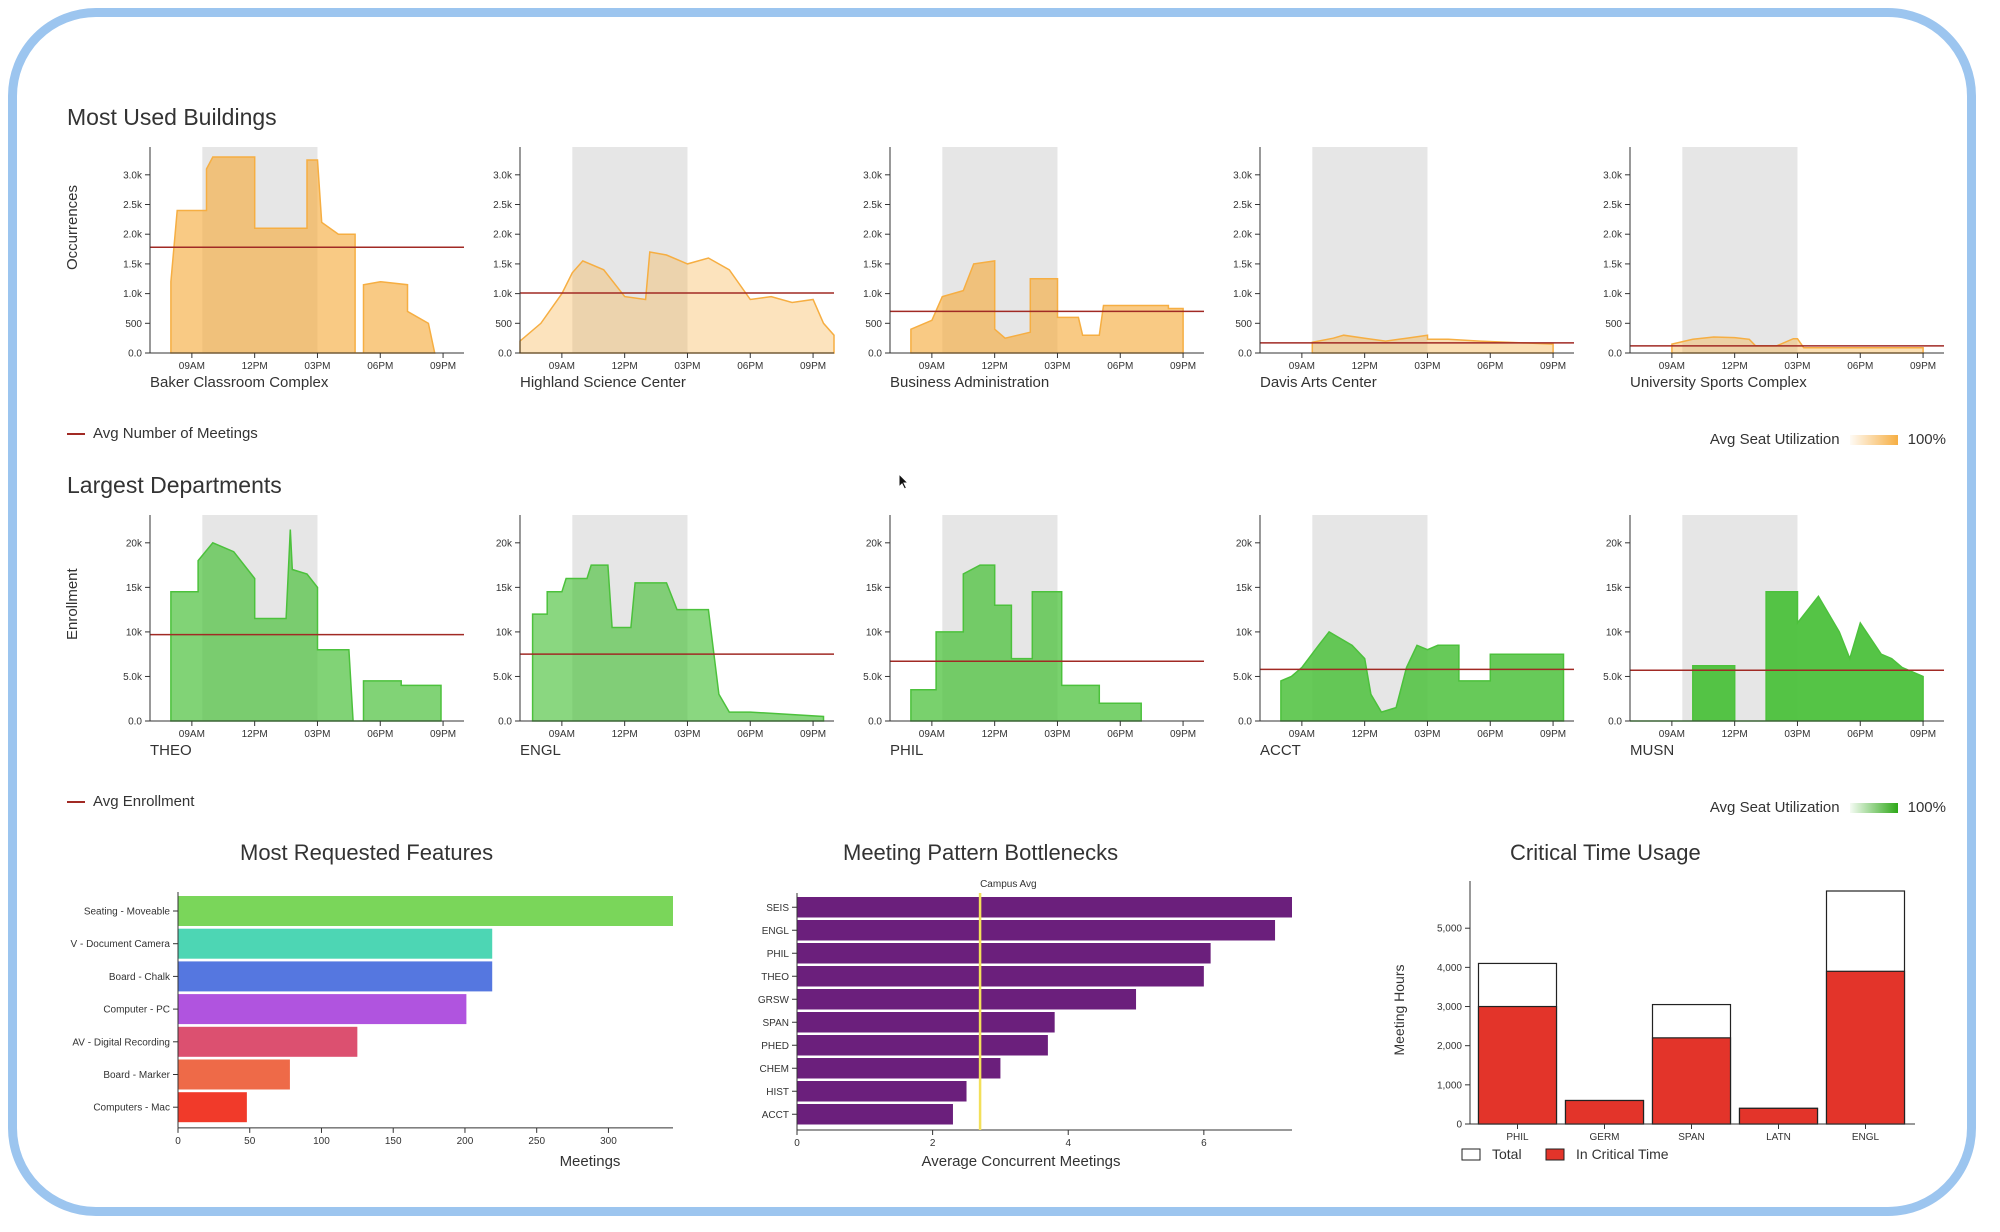 Image resolution: width=2000 pixels, height=1232 pixels. What do you see at coordinates (393, 1141) in the screenshot?
I see `feature-x-tick-label: 150` at bounding box center [393, 1141].